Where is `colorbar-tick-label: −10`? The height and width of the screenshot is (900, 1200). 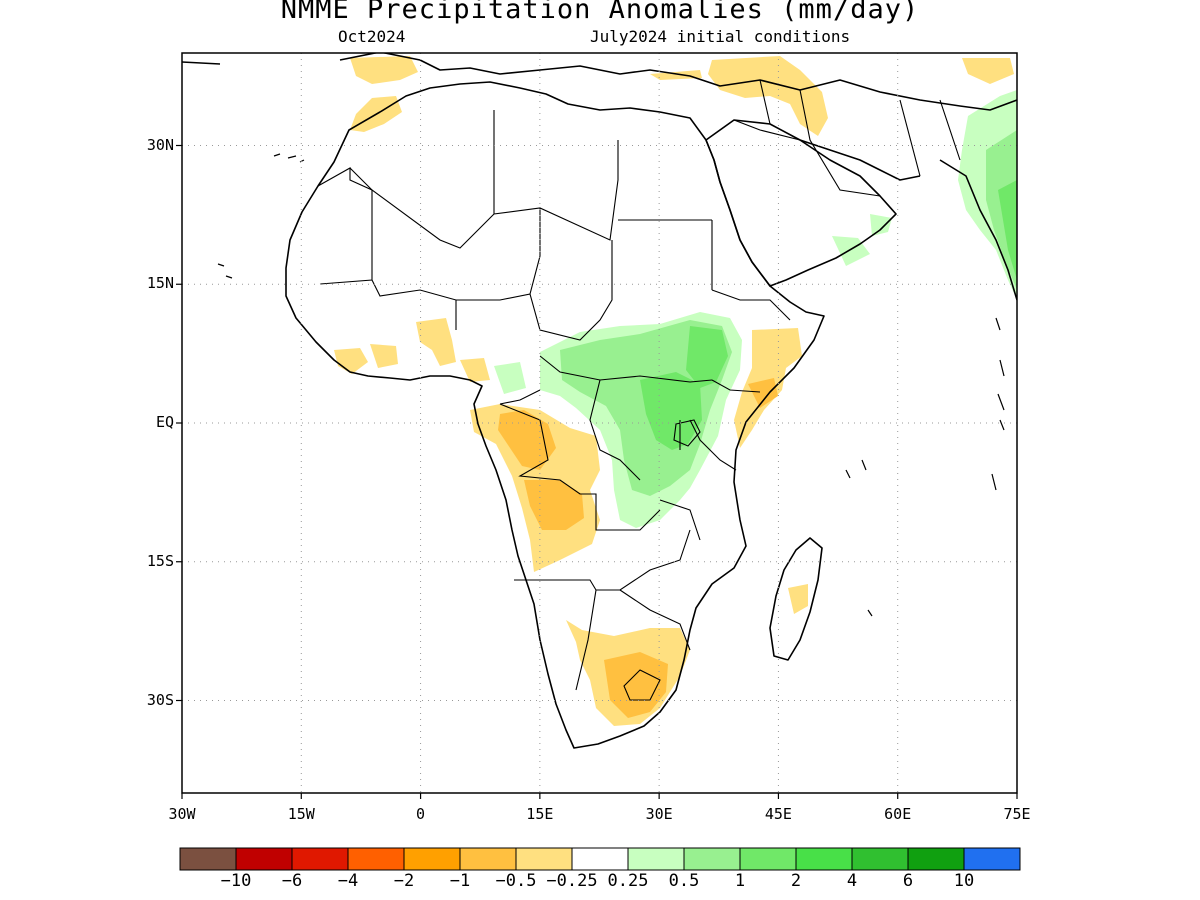
colorbar-tick-label: −10 is located at coordinates (236, 881).